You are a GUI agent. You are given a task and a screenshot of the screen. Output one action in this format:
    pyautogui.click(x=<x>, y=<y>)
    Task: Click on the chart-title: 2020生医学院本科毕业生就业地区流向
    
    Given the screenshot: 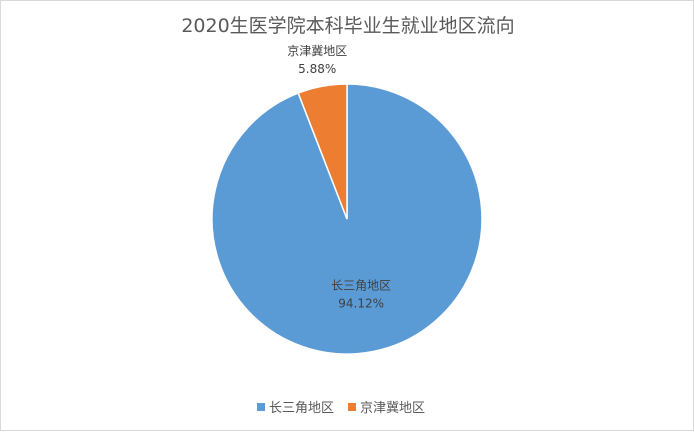 What is the action you would take?
    pyautogui.click(x=347, y=26)
    